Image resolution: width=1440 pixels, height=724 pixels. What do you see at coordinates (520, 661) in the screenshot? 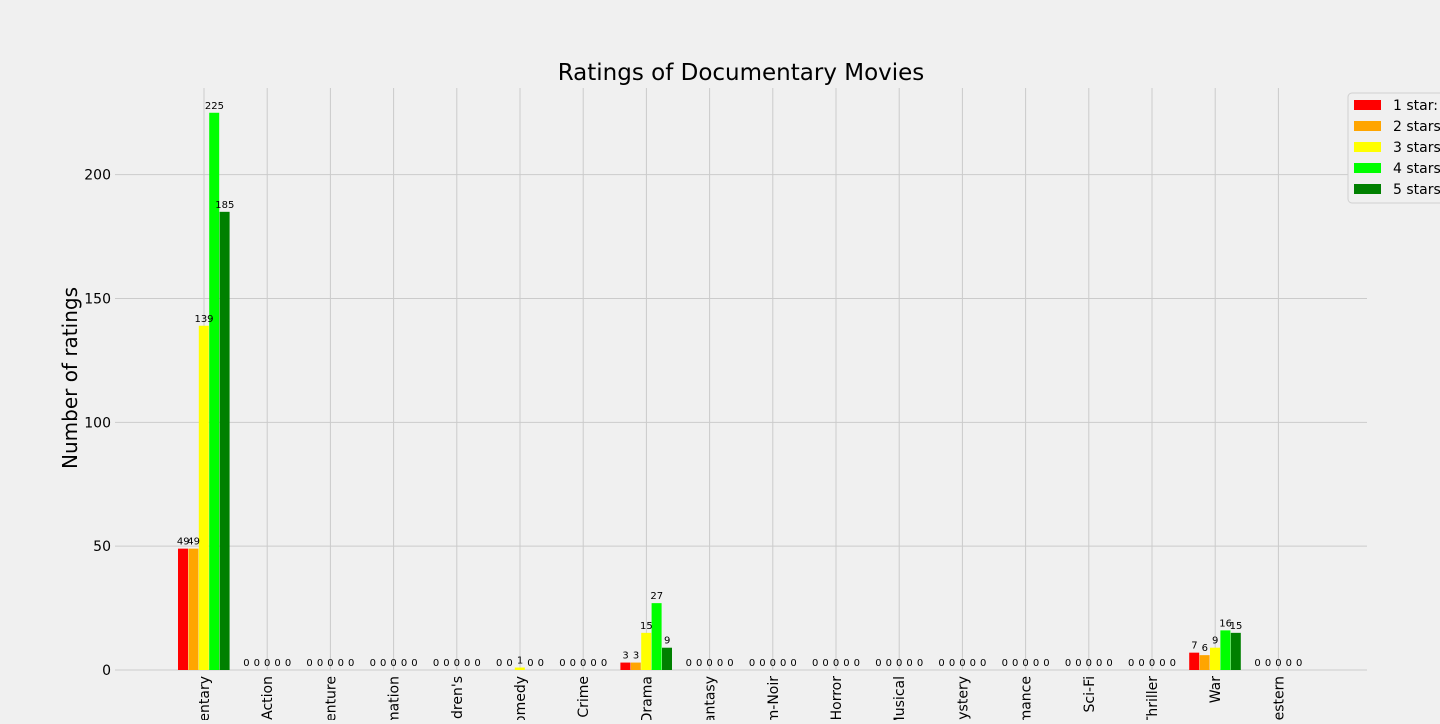
I see `bar-value-label: 1` at bounding box center [520, 661].